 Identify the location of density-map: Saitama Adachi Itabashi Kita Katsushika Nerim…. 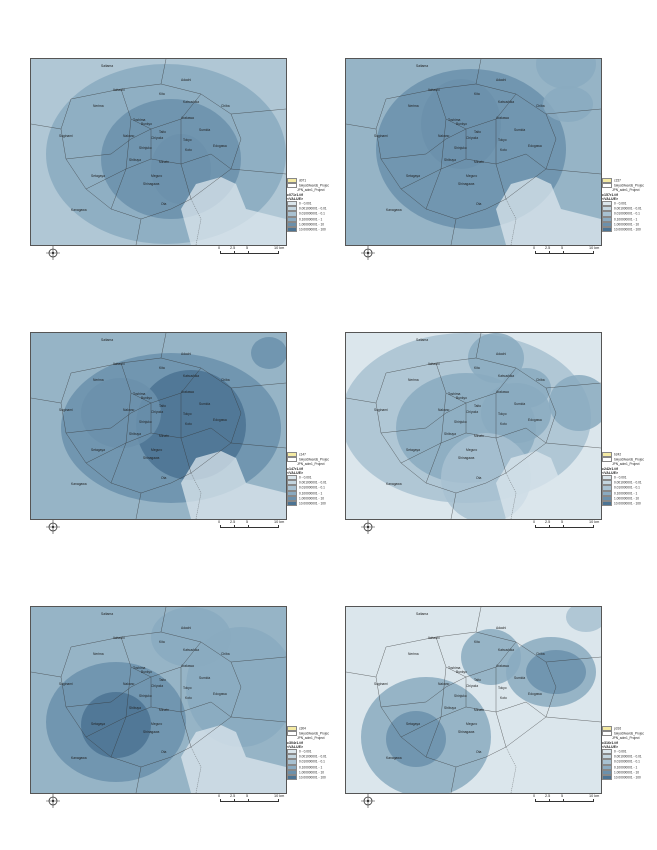
(158, 426).